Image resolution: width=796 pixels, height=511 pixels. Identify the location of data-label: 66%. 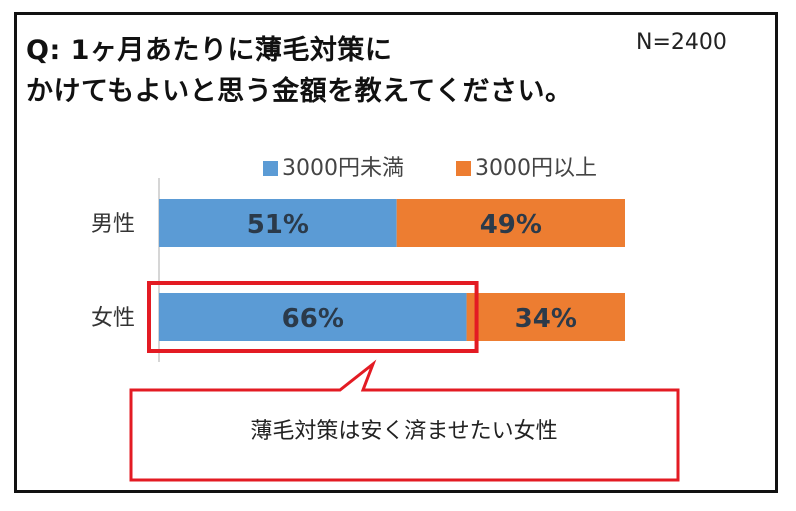
(313, 319).